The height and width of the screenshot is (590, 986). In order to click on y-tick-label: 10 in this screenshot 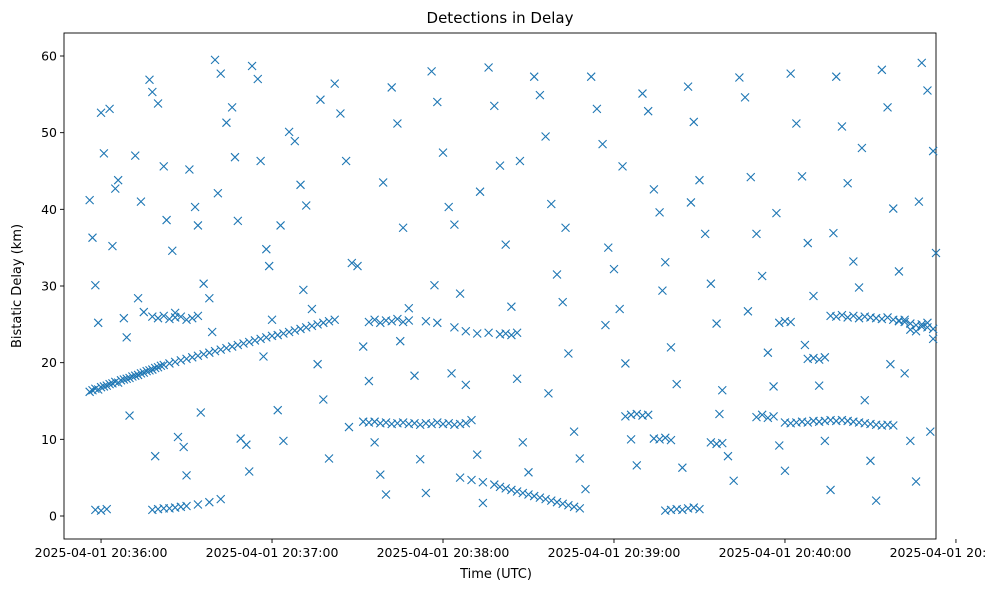, I will do `click(49, 439)`.